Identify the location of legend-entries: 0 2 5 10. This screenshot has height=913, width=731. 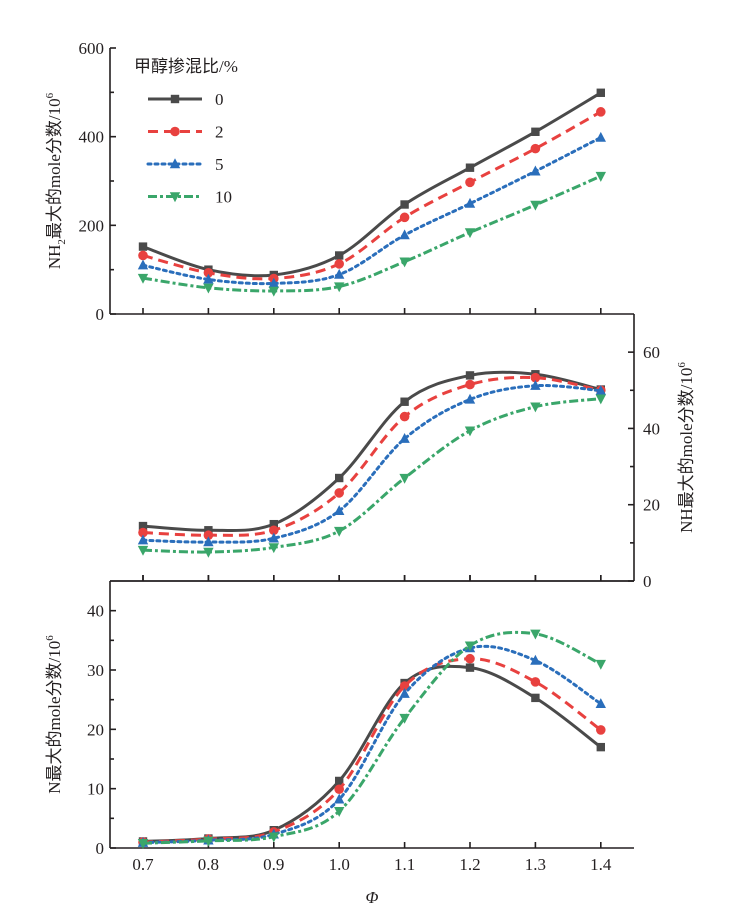
(189, 148).